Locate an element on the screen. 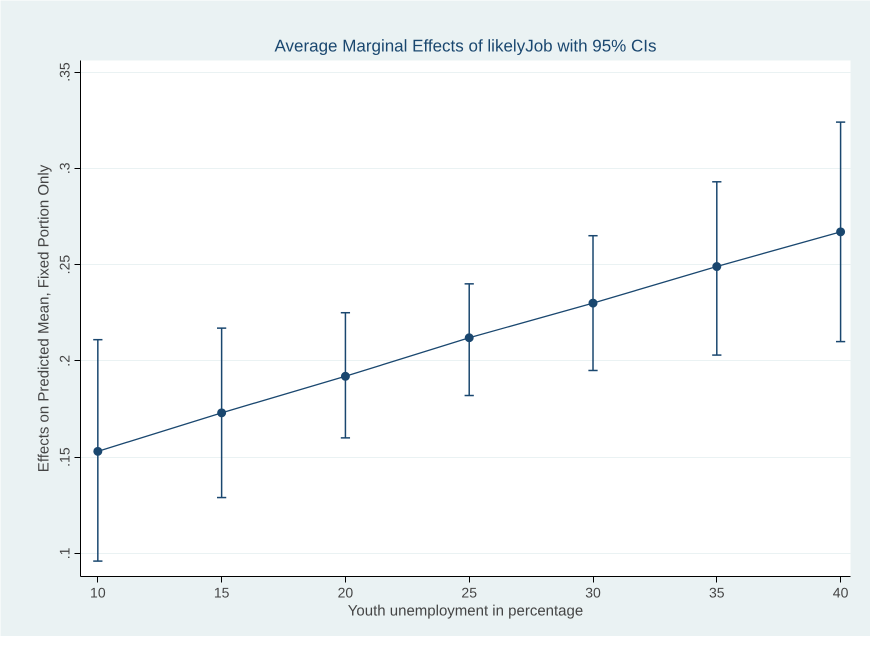  x-tick-label: 20 is located at coordinates (346, 592).